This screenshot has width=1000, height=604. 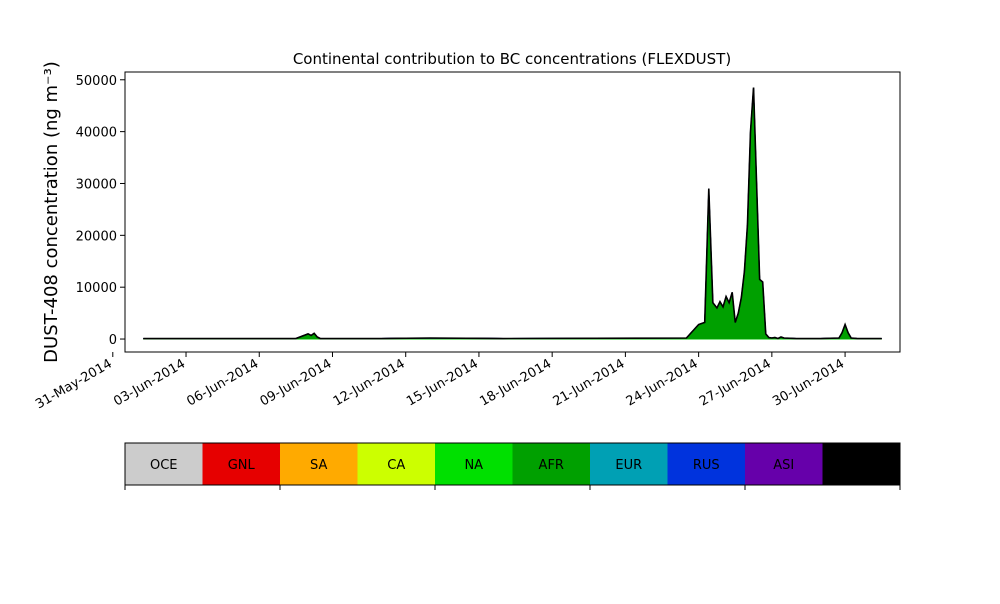 I want to click on x-tick-label: 21-Jun-2014, so click(x=589, y=382).